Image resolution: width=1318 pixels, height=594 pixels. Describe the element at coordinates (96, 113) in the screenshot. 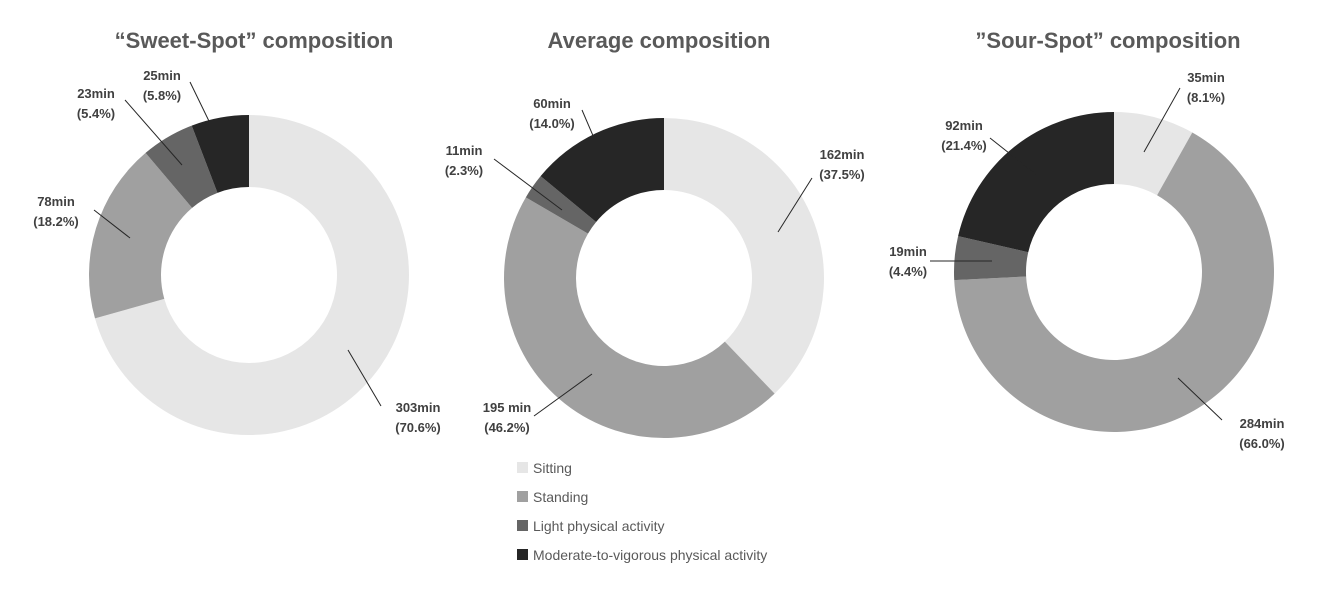

I see `data-label-percent-light-activity: (5.4%)` at that location.